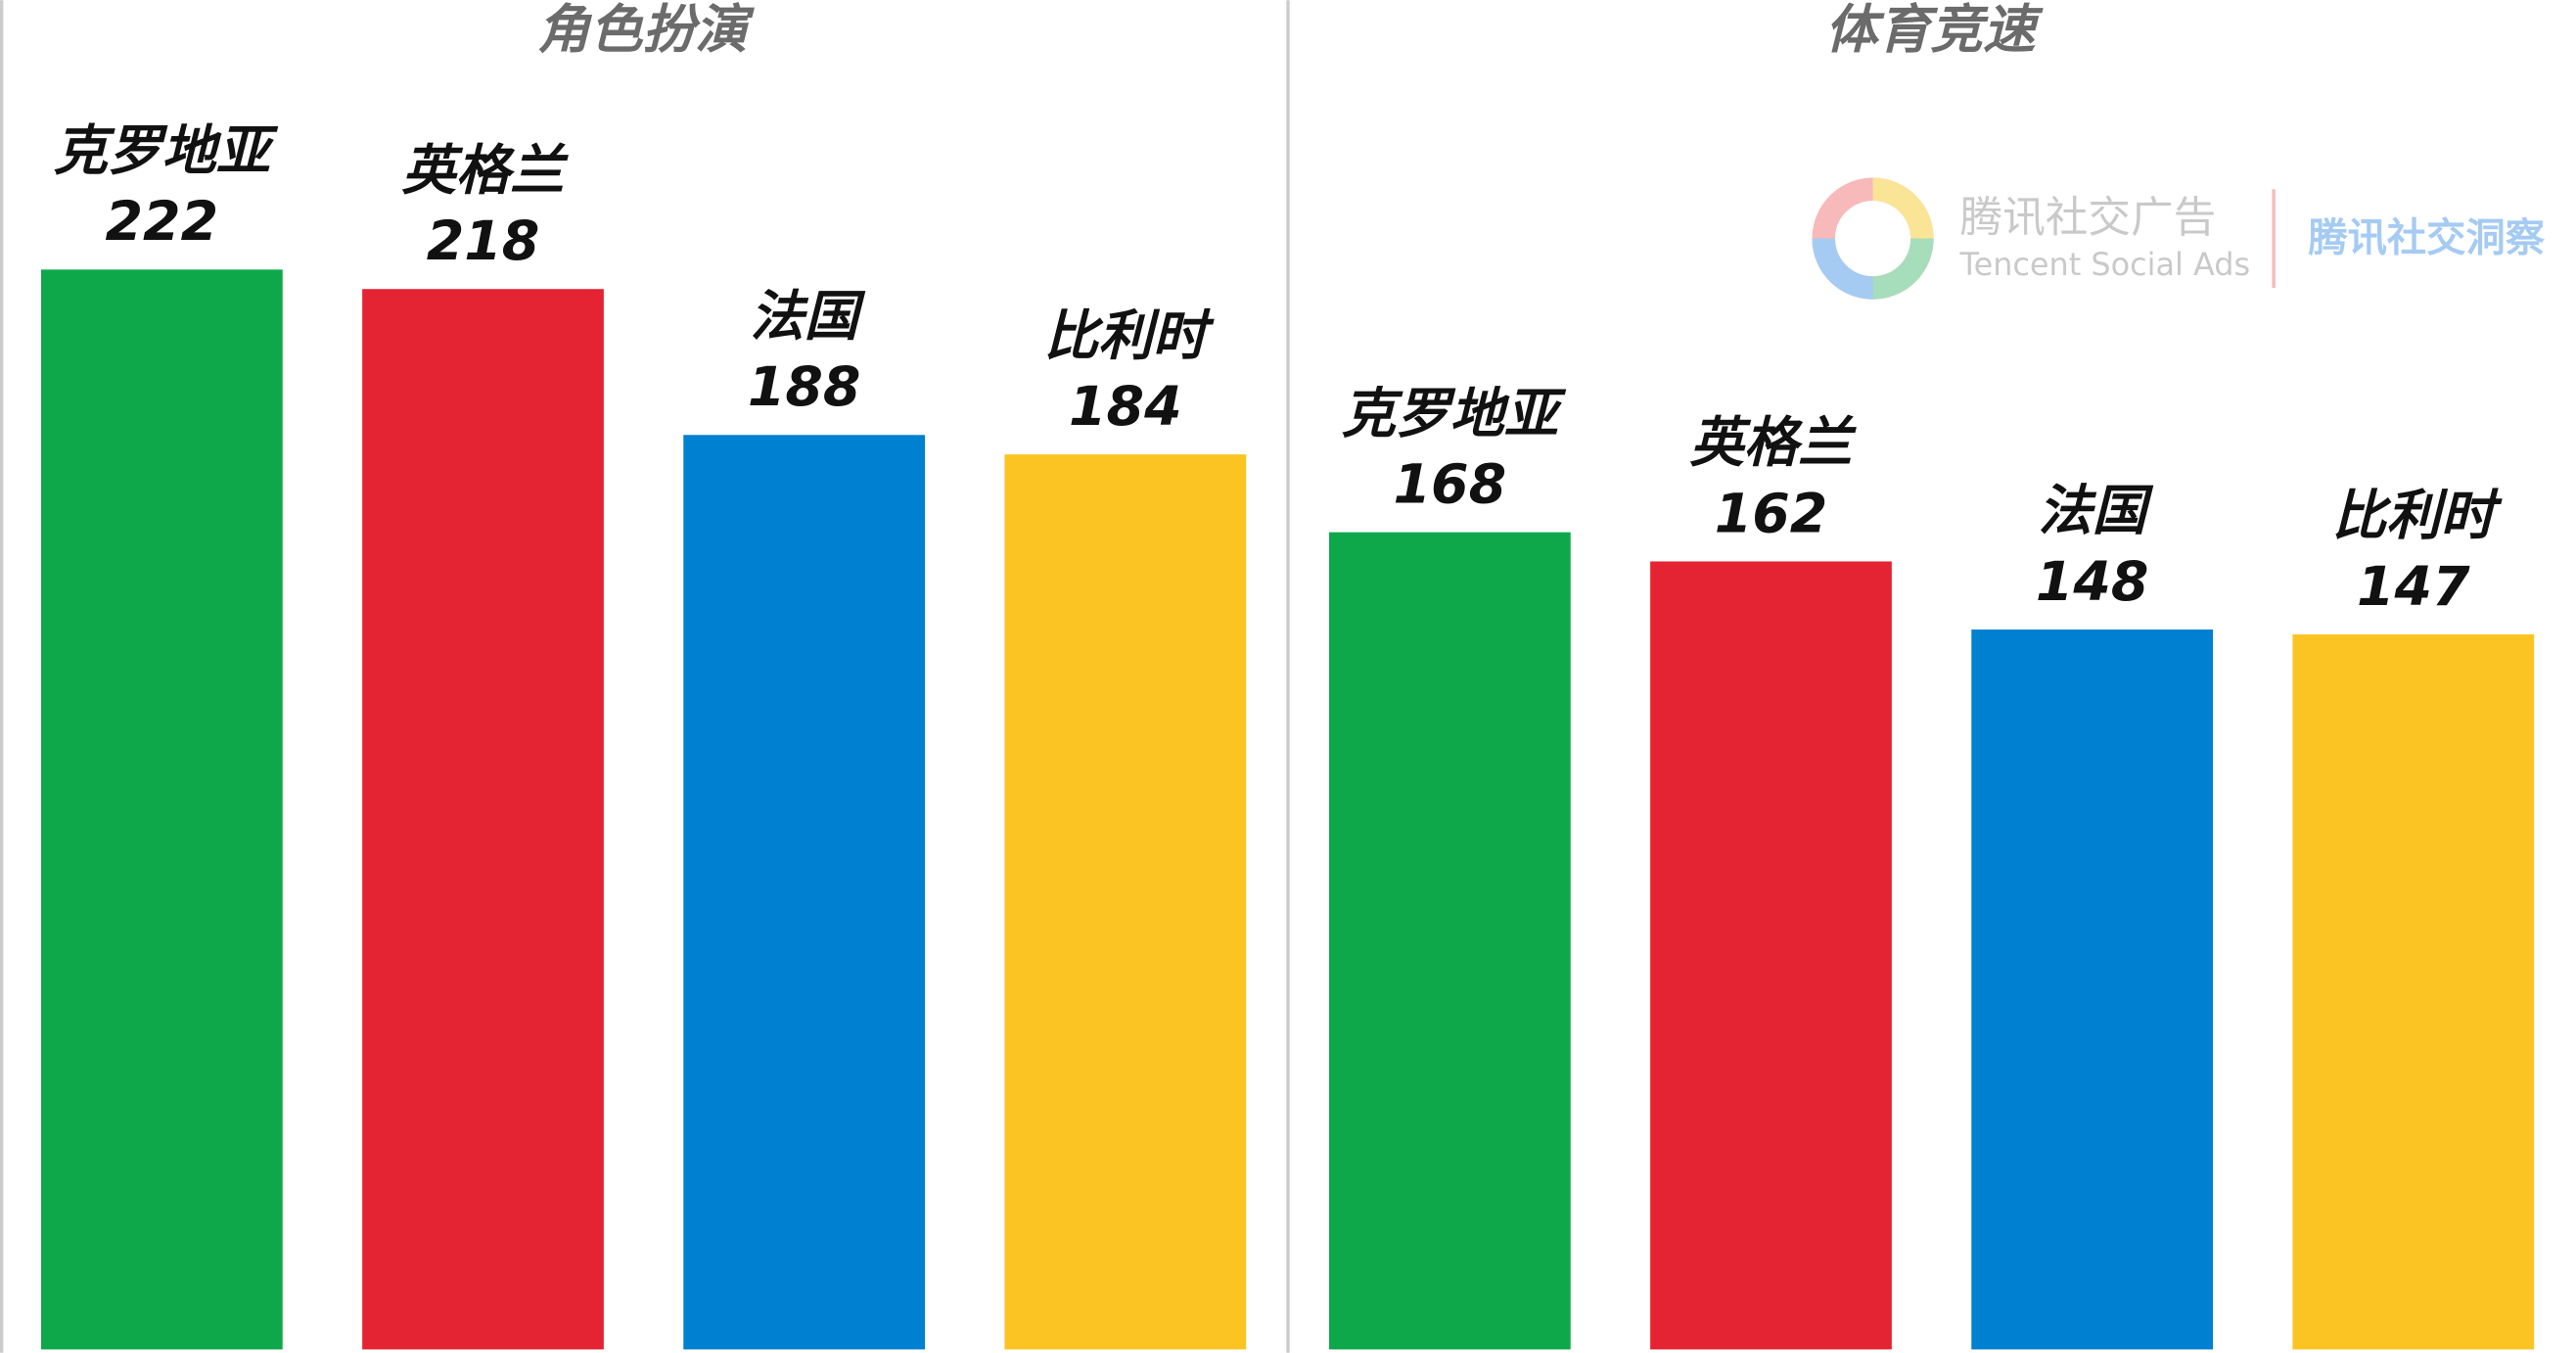  I want to click on value-label: 168, so click(1450, 485).